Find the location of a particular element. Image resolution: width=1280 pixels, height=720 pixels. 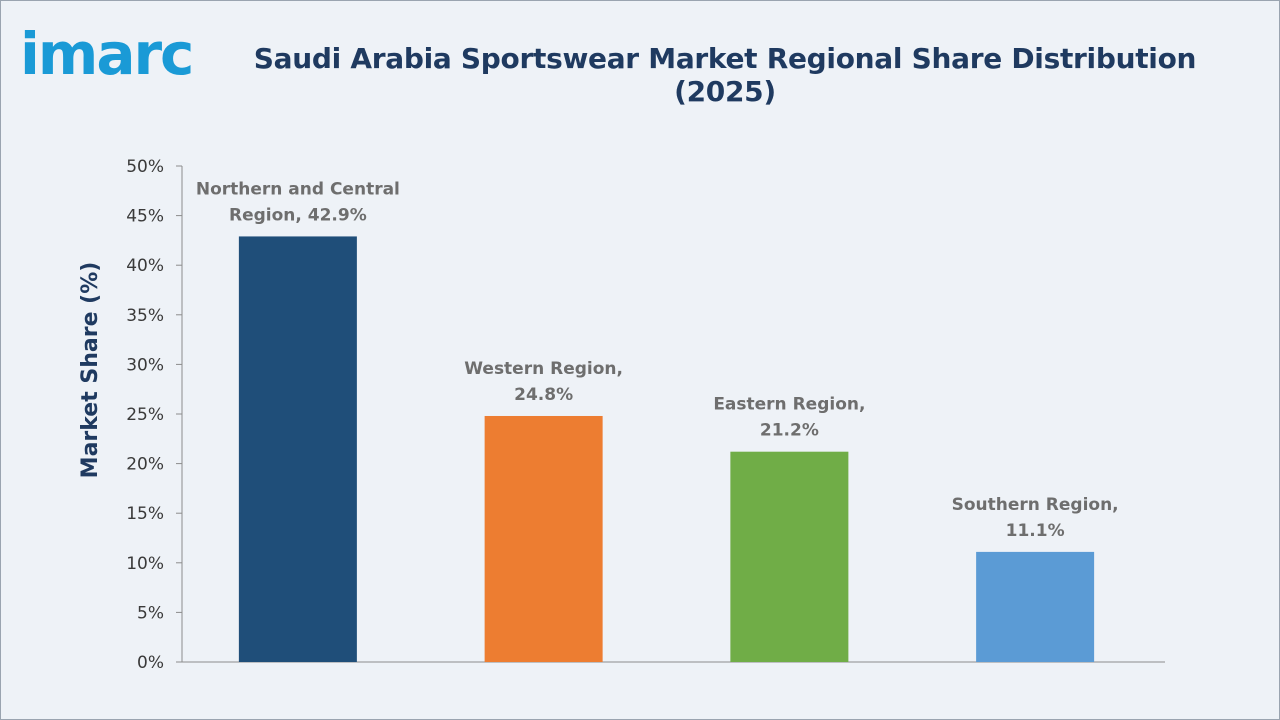

y-tick-label: 5% is located at coordinates (150, 613).